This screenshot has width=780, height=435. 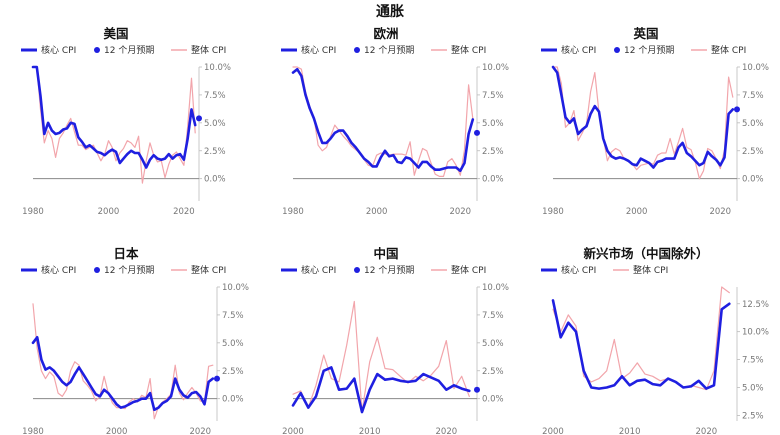 What do you see at coordinates (645, 253) in the screenshot?
I see `panel-title: 新兴市场（中国除外）` at bounding box center [645, 253].